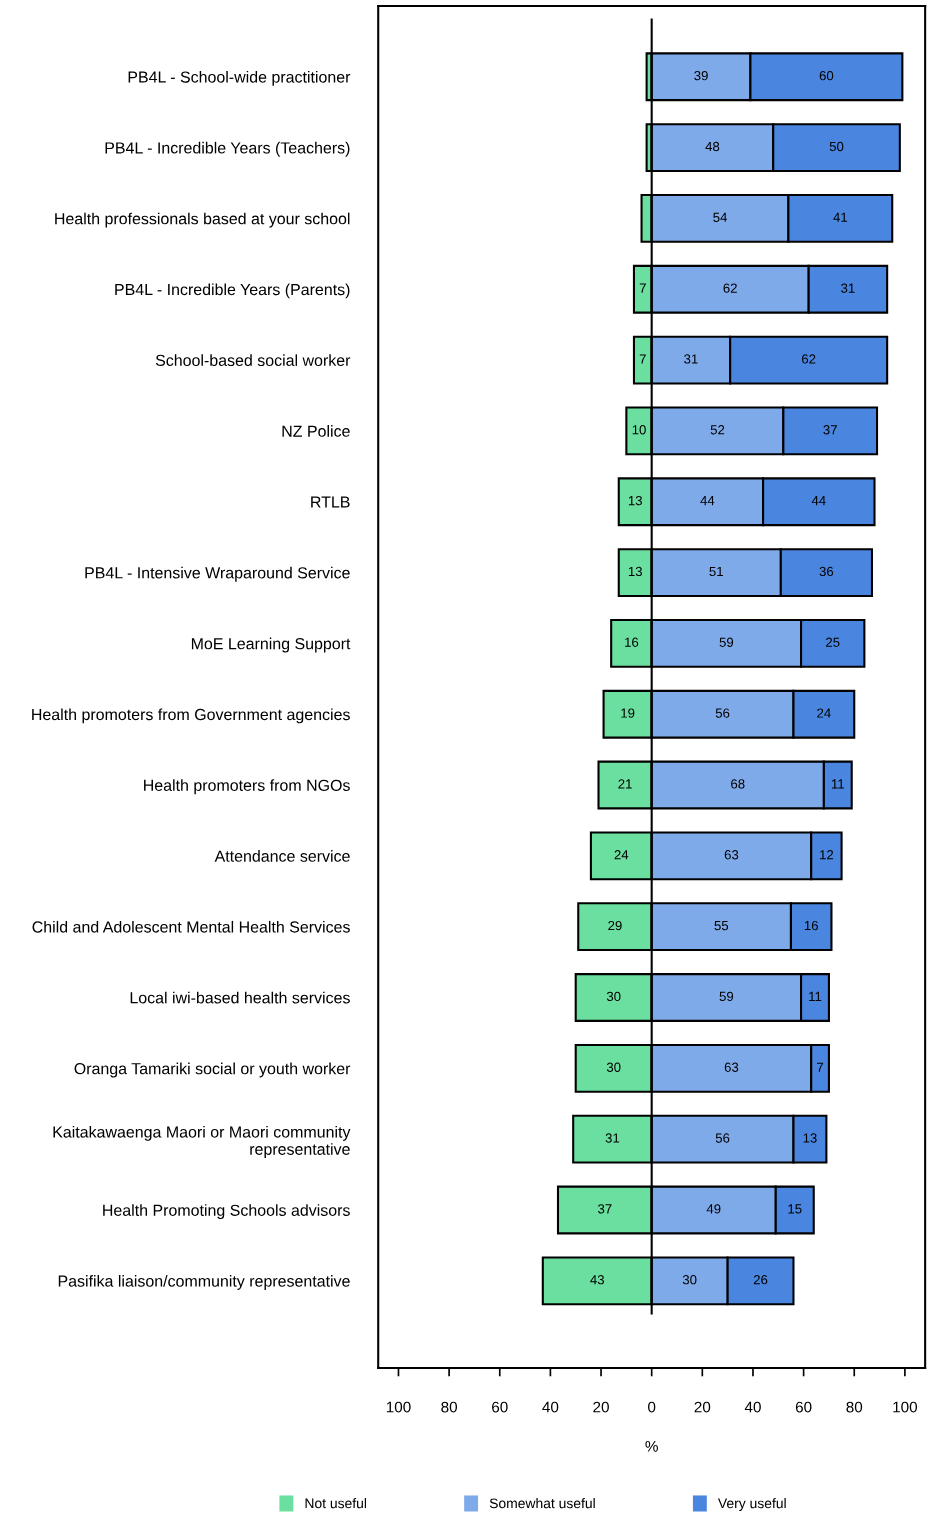  Describe the element at coordinates (336, 1503) in the screenshot. I see `legend-label: Not useful` at that location.